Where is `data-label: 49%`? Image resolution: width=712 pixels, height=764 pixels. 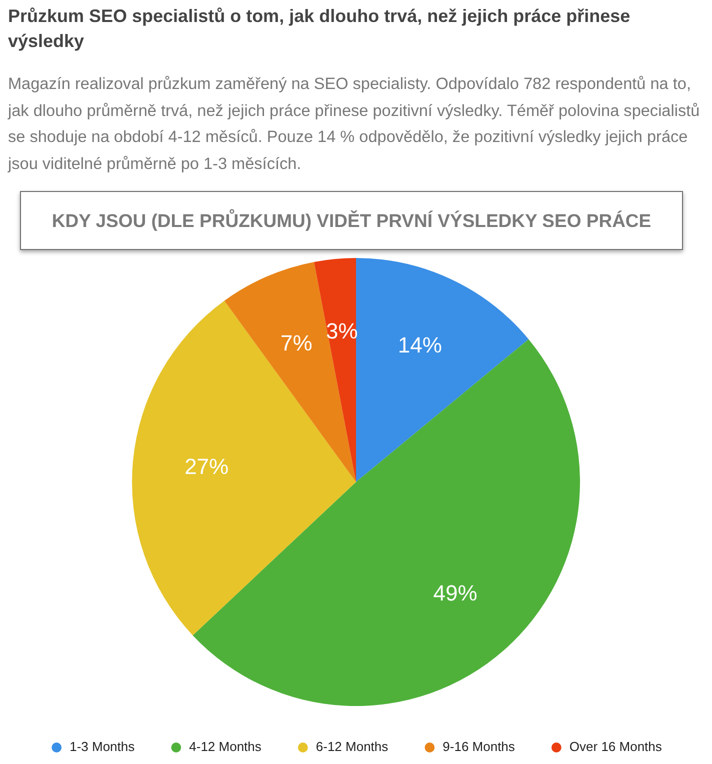 data-label: 49% is located at coordinates (455, 593).